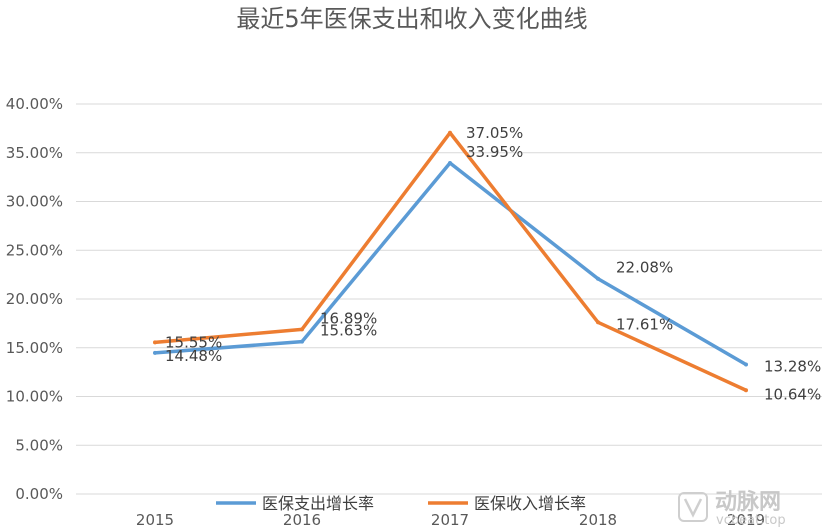  What do you see at coordinates (792, 367) in the screenshot?
I see `data-label: 13.28%` at bounding box center [792, 367].